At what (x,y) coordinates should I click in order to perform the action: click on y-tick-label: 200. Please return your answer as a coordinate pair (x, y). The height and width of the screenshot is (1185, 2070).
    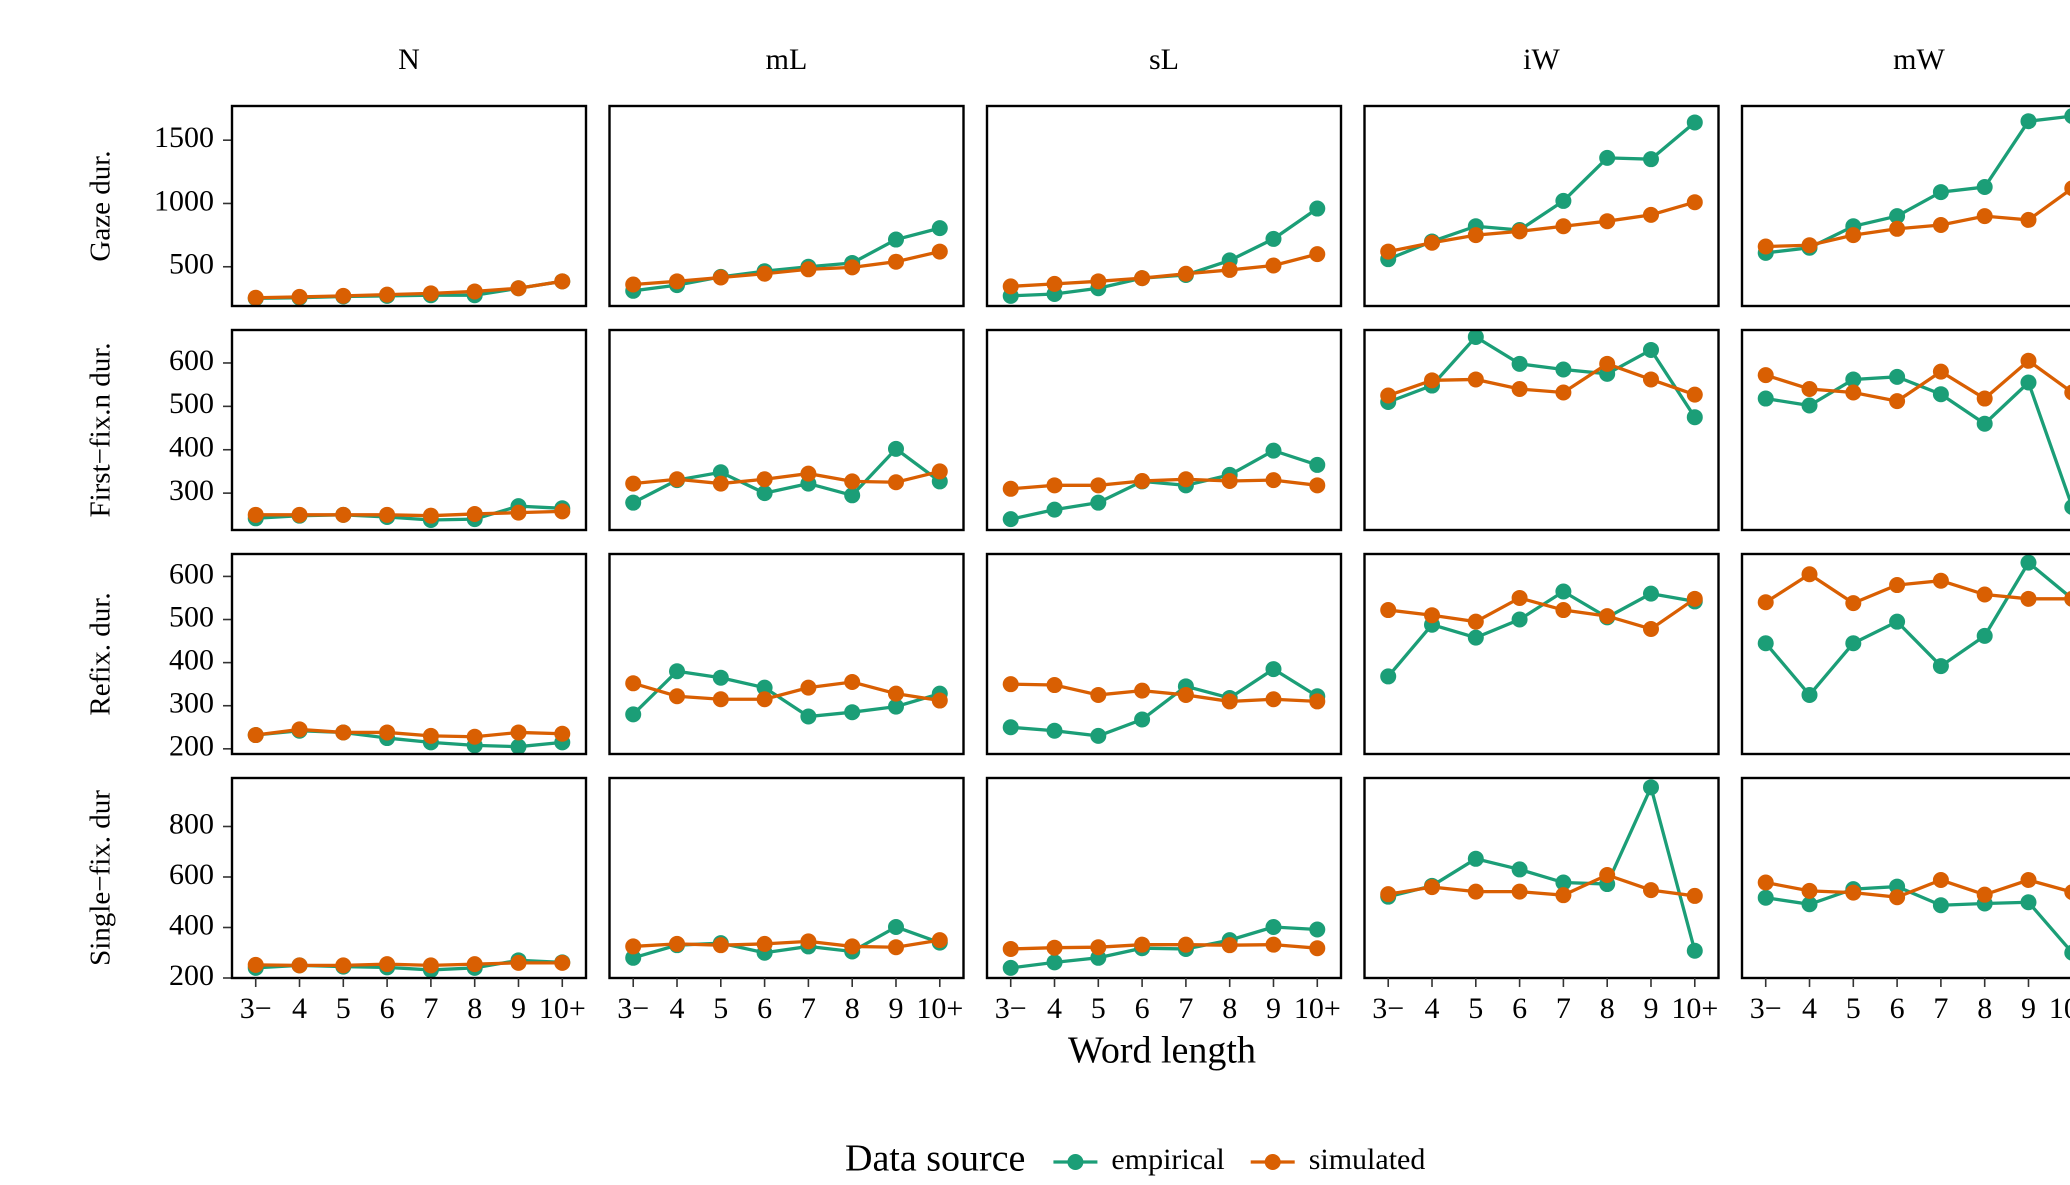
    Looking at the image, I should click on (191, 975).